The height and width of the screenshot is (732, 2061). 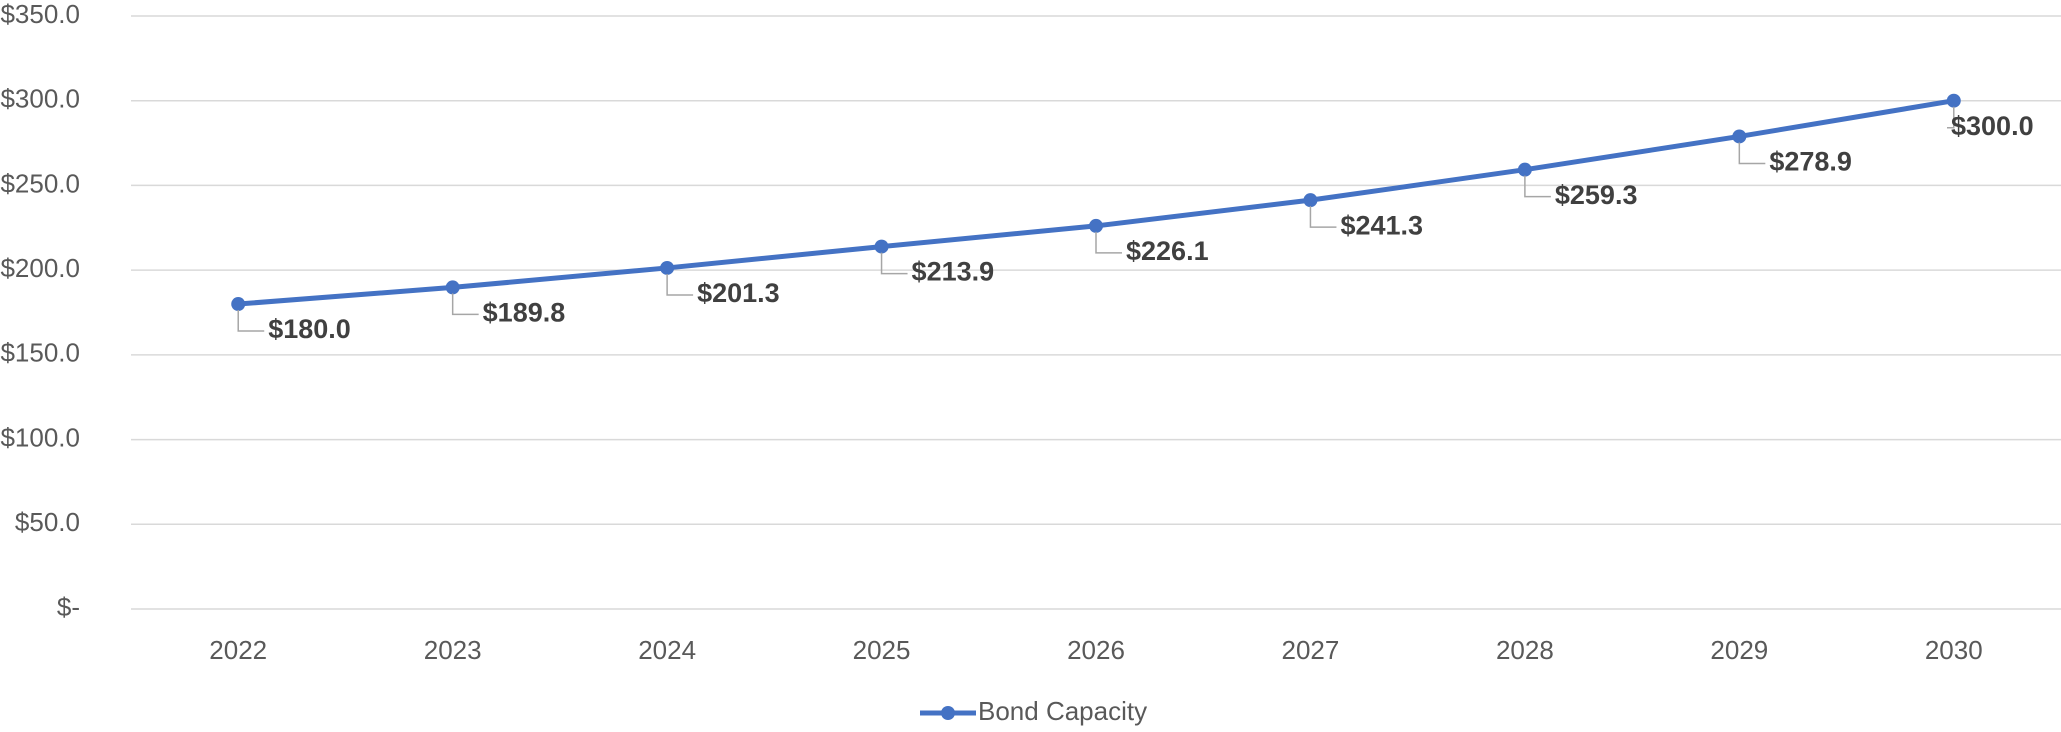 What do you see at coordinates (1992, 126) in the screenshot?
I see `data-label: $300.0` at bounding box center [1992, 126].